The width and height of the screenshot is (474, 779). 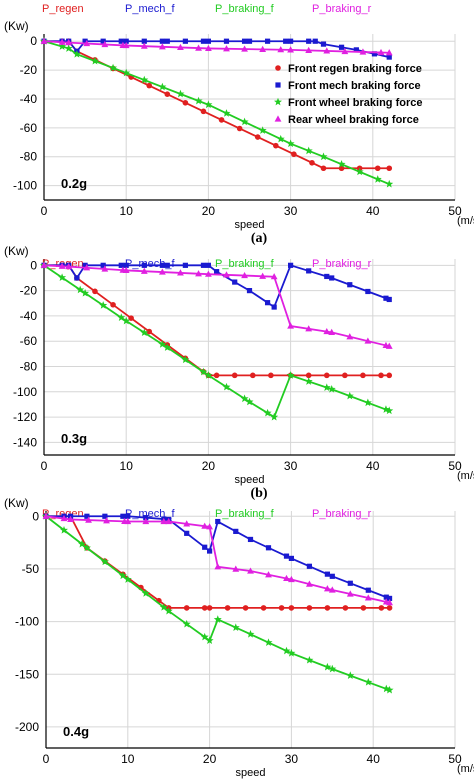 I want to click on caption: (a), so click(x=259, y=238).